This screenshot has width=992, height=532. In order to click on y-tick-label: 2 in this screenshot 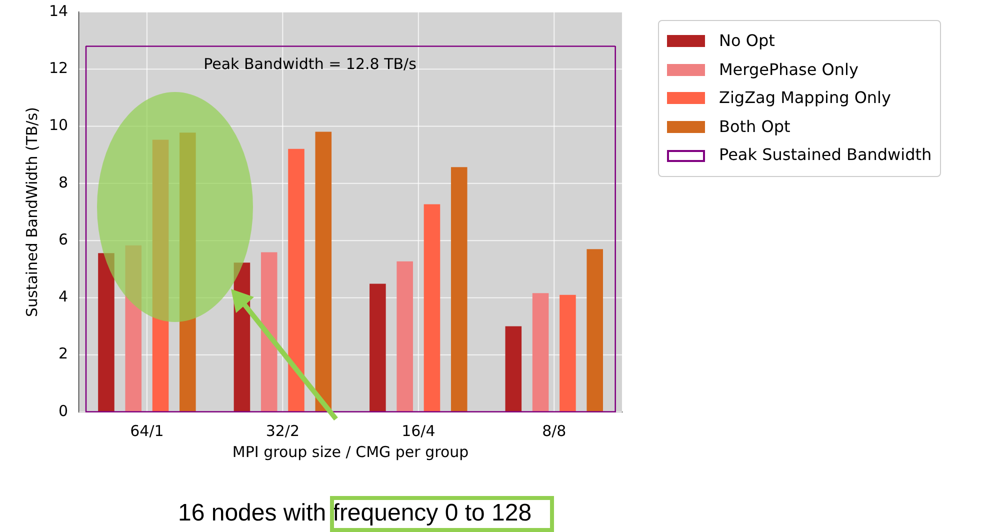, I will do `click(63, 353)`.